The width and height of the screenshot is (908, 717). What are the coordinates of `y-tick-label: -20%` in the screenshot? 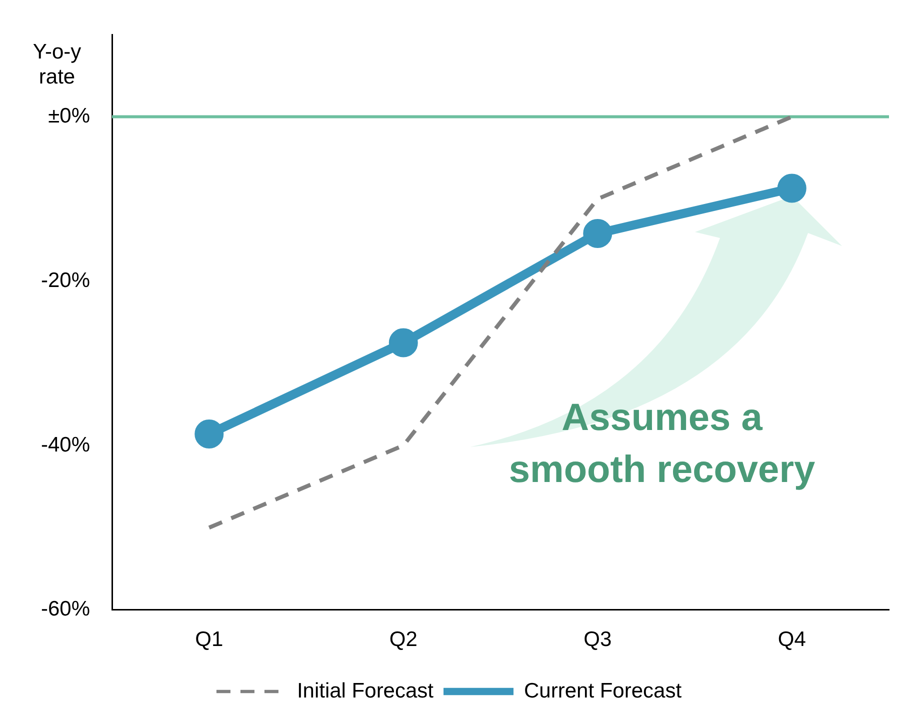 It's located at (65, 280).